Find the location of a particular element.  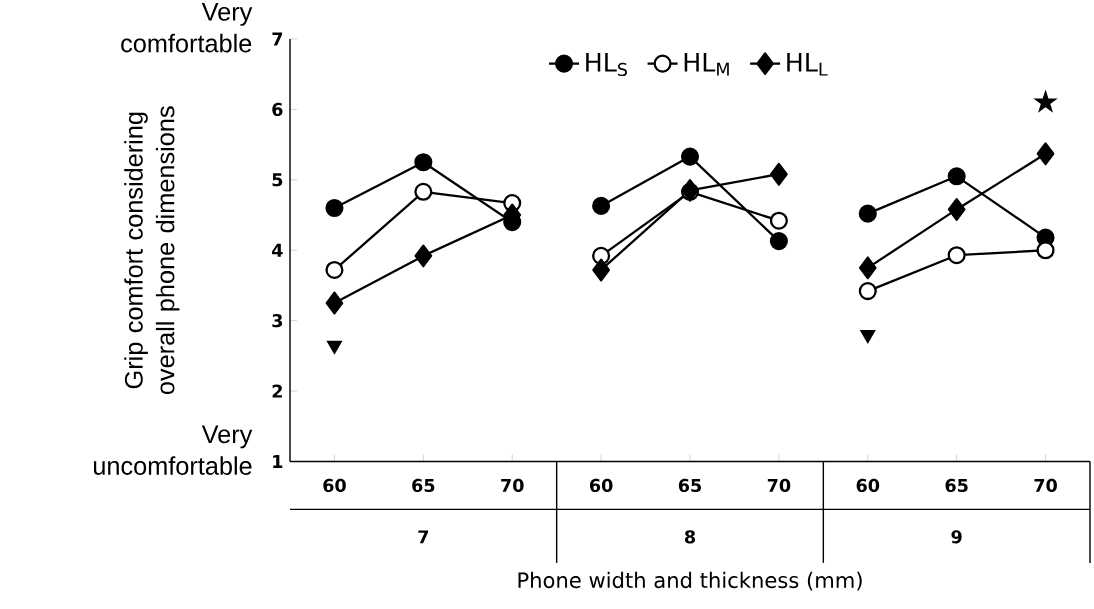

y-tick-label: 6 is located at coordinates (277, 109).